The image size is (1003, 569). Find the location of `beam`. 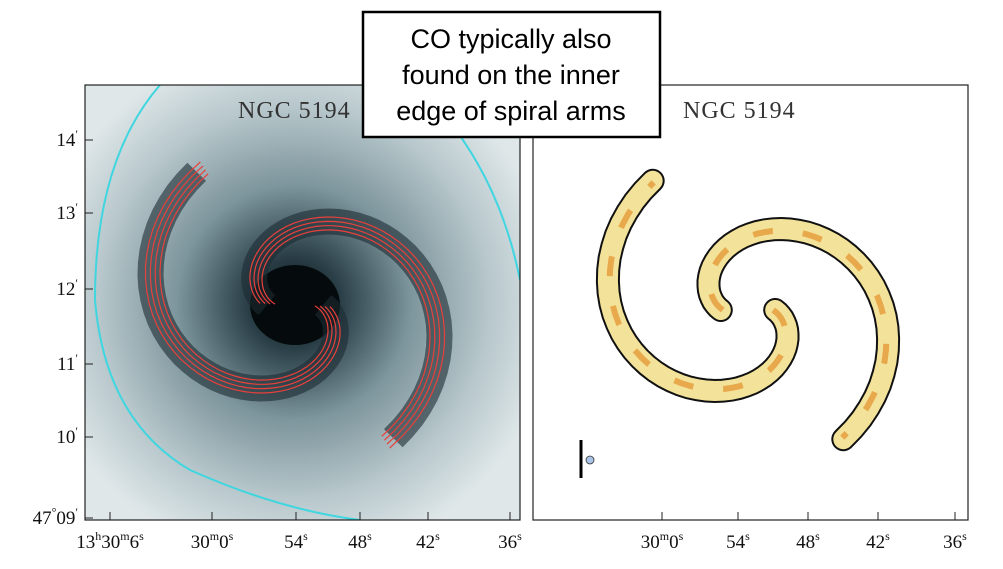

beam is located at coordinates (590, 460).